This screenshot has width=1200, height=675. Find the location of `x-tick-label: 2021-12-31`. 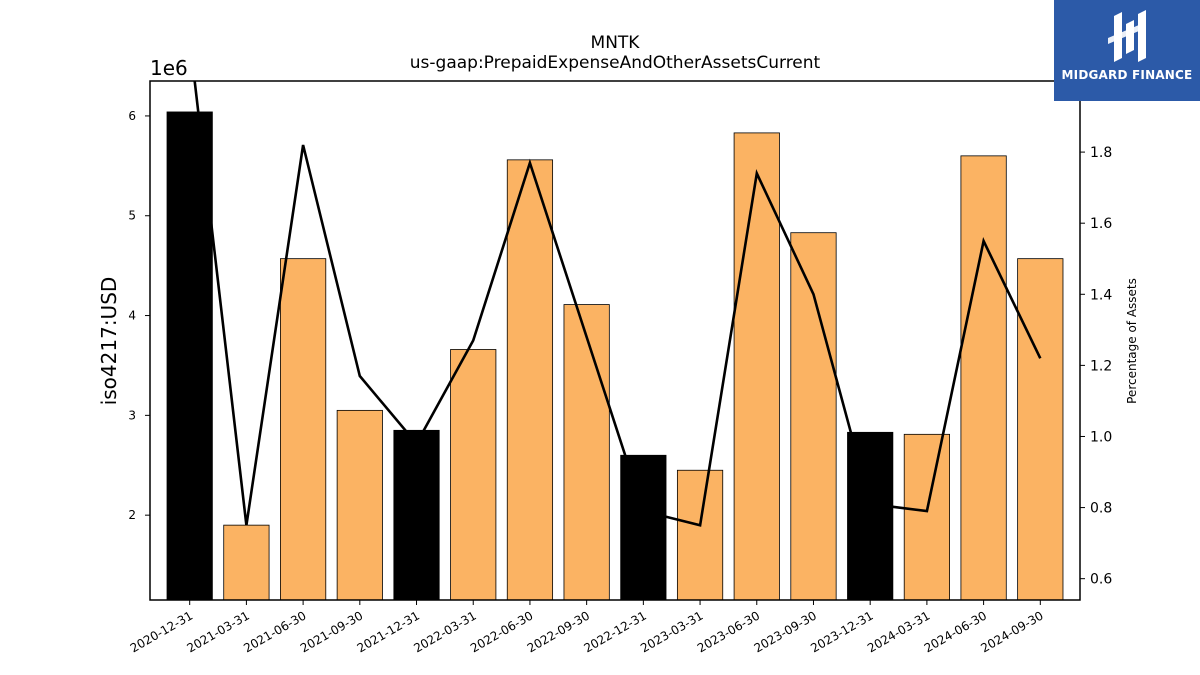

x-tick-label: 2021-12-31 is located at coordinates (388, 631).